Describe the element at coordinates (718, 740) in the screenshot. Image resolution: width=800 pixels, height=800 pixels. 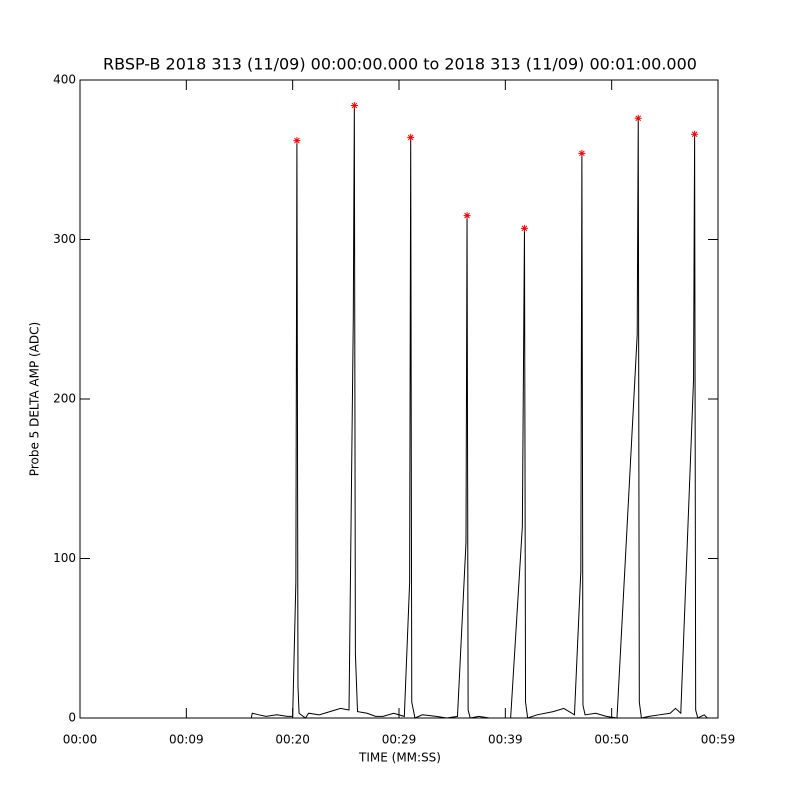
I see `x-tick-label: 00:59` at that location.